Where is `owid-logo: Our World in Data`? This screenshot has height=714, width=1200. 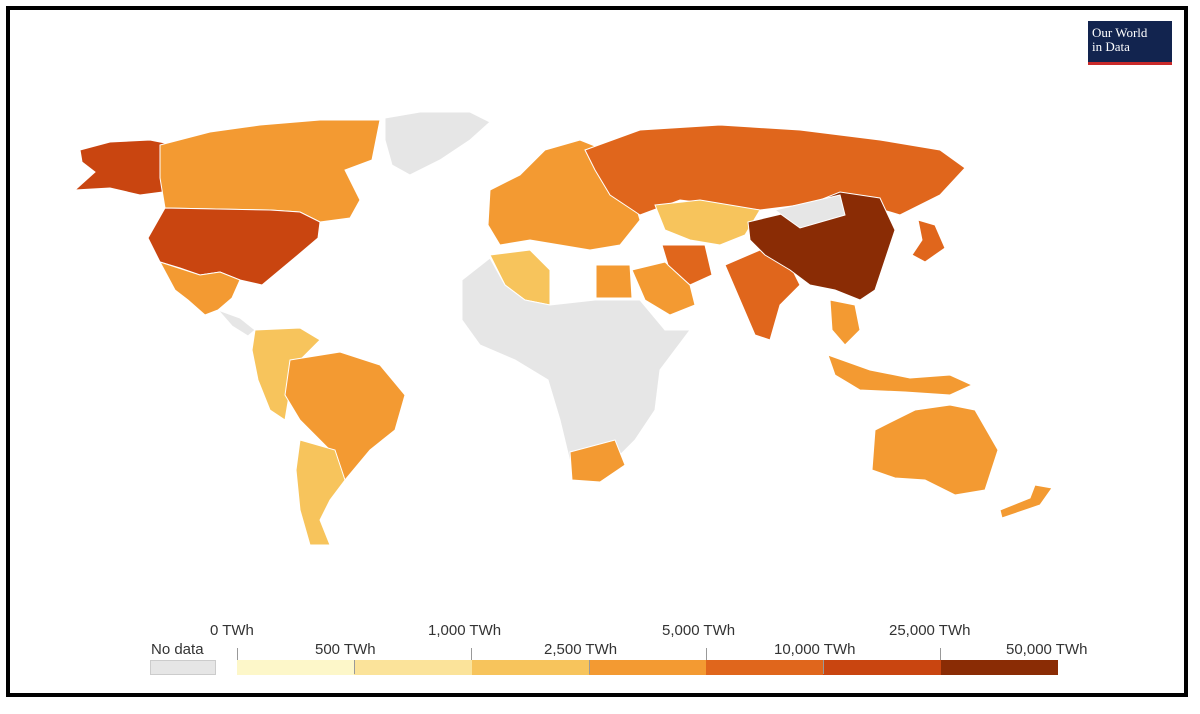 owid-logo: Our World in Data is located at coordinates (1130, 43).